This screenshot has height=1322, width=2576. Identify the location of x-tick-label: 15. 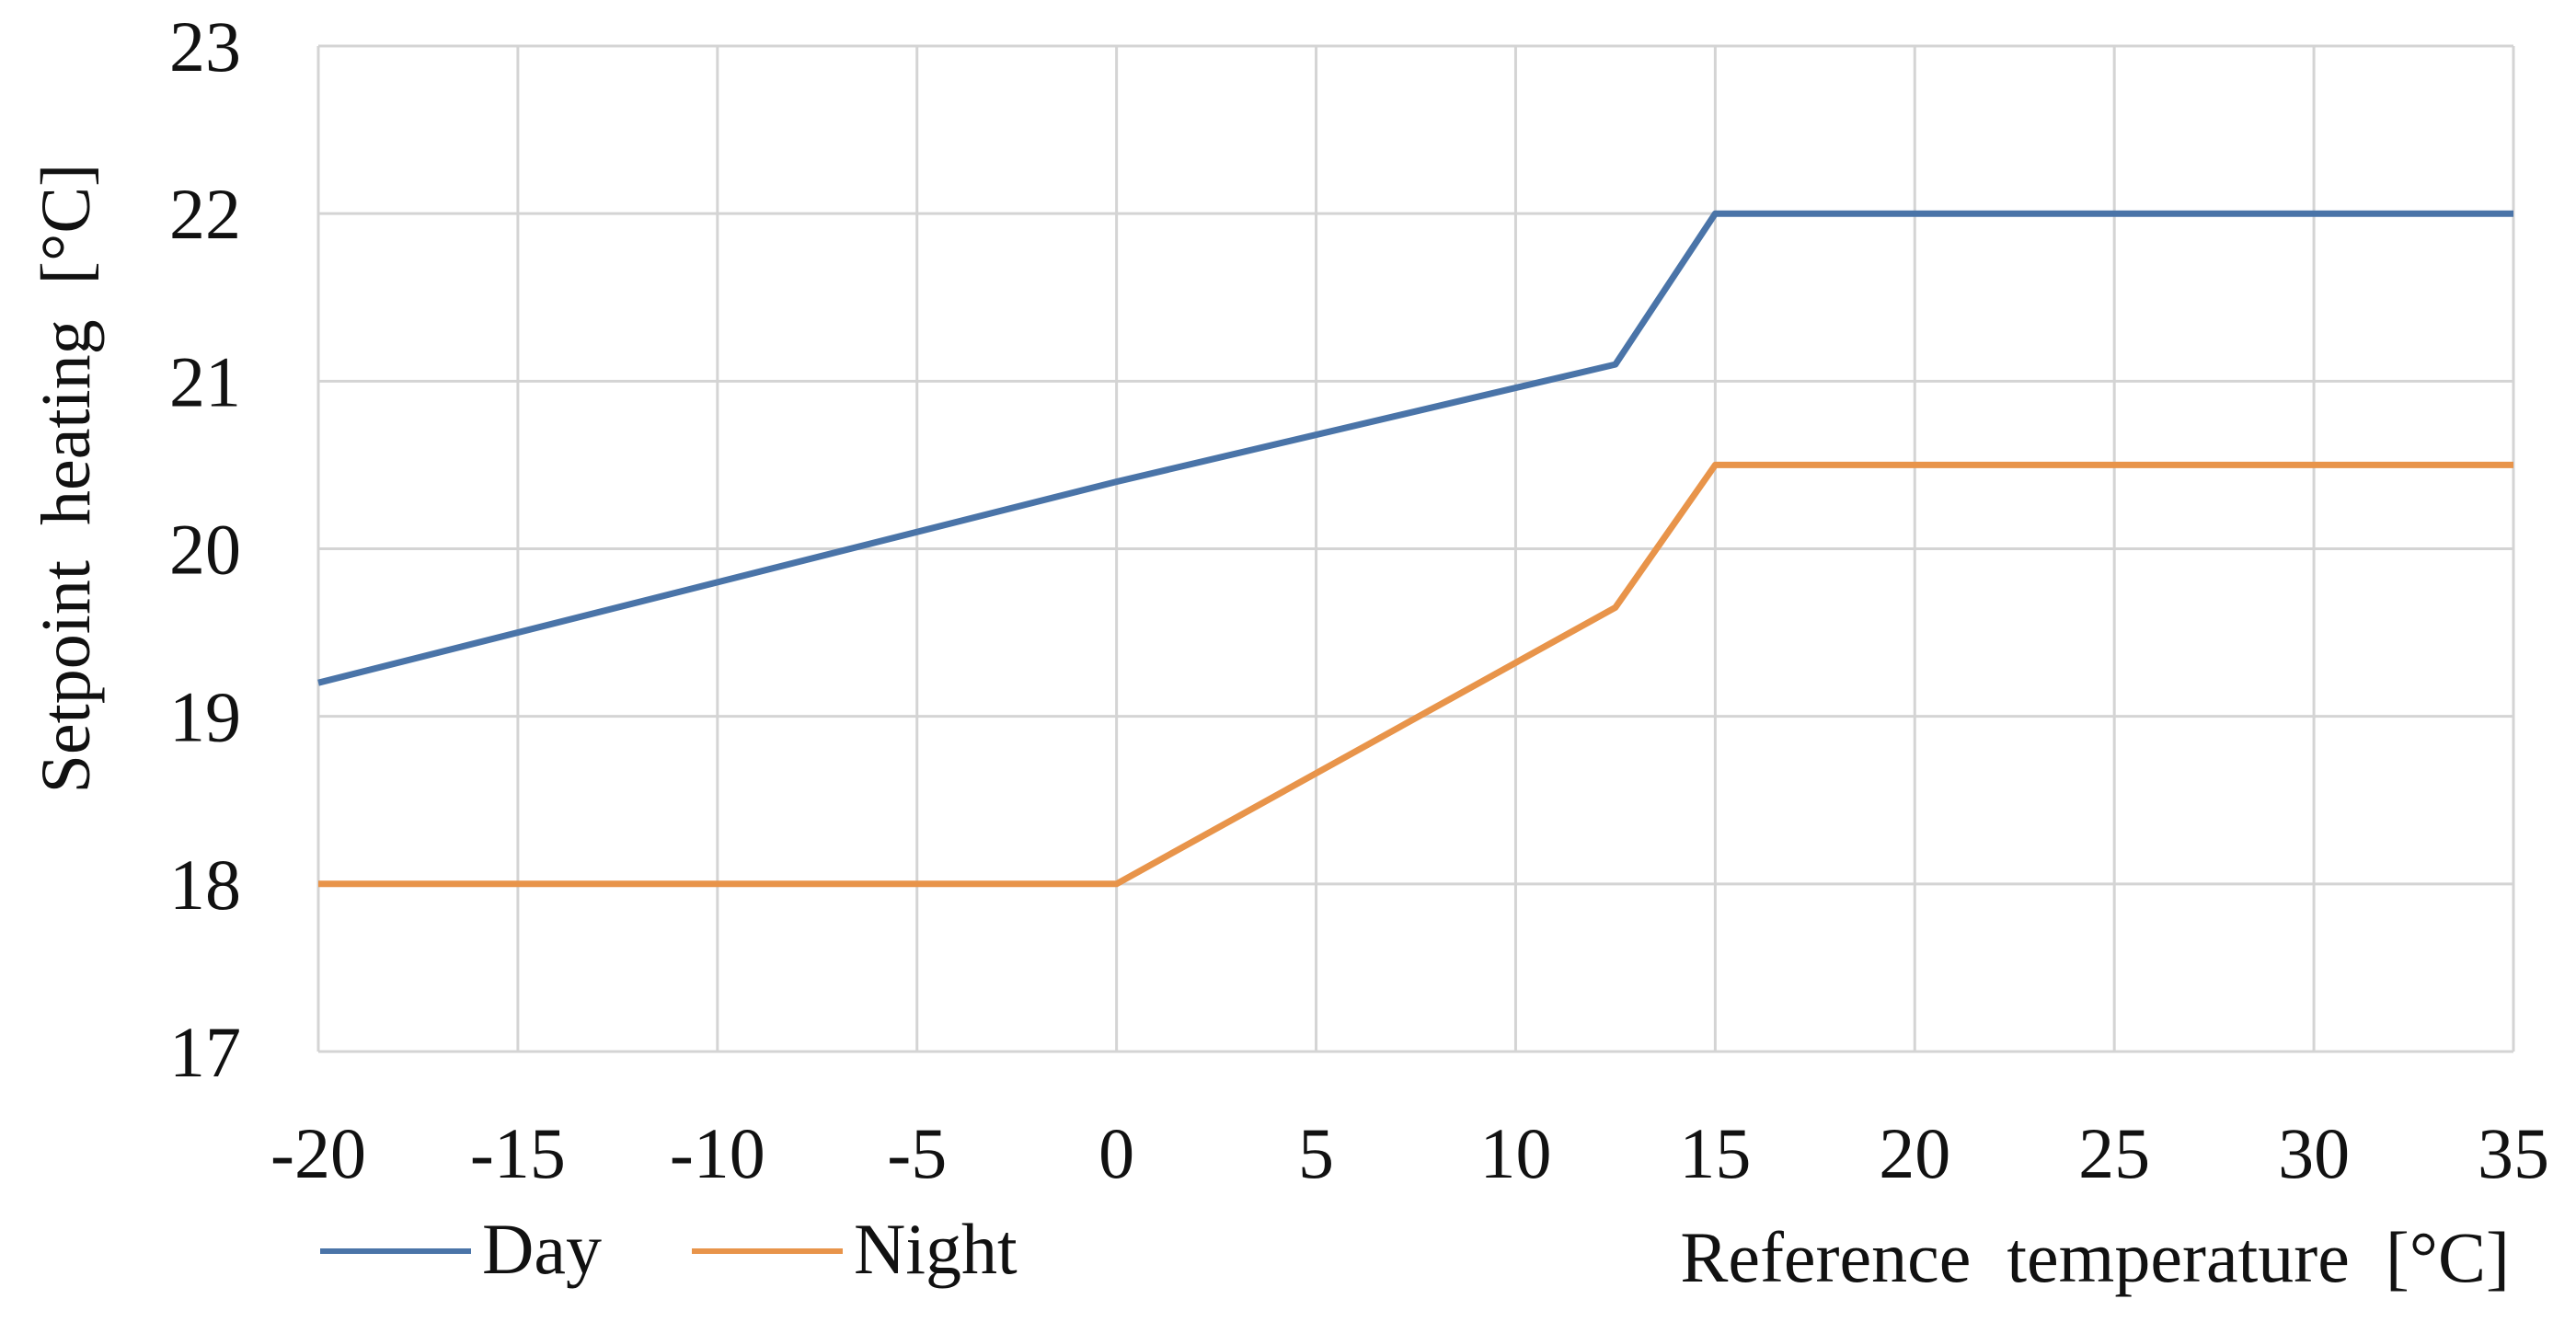
(1715, 1153).